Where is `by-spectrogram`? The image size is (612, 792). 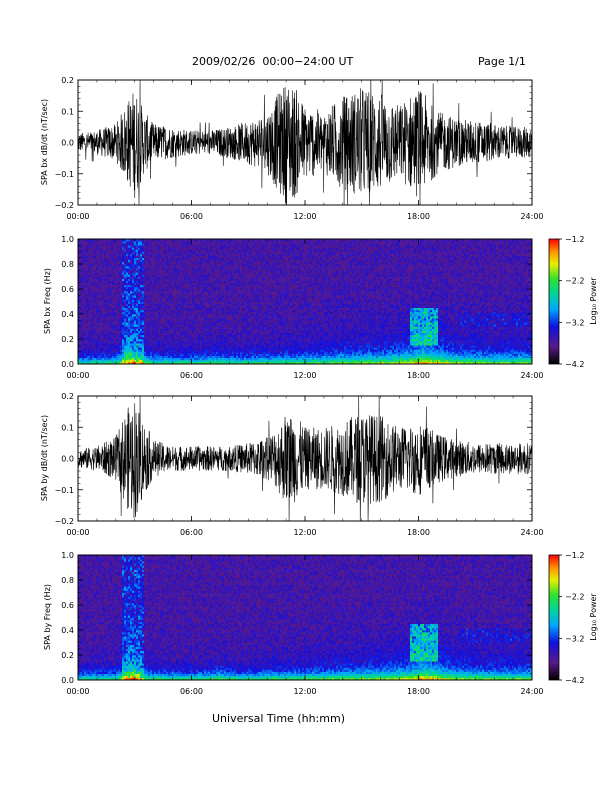 by-spectrogram is located at coordinates (305, 617).